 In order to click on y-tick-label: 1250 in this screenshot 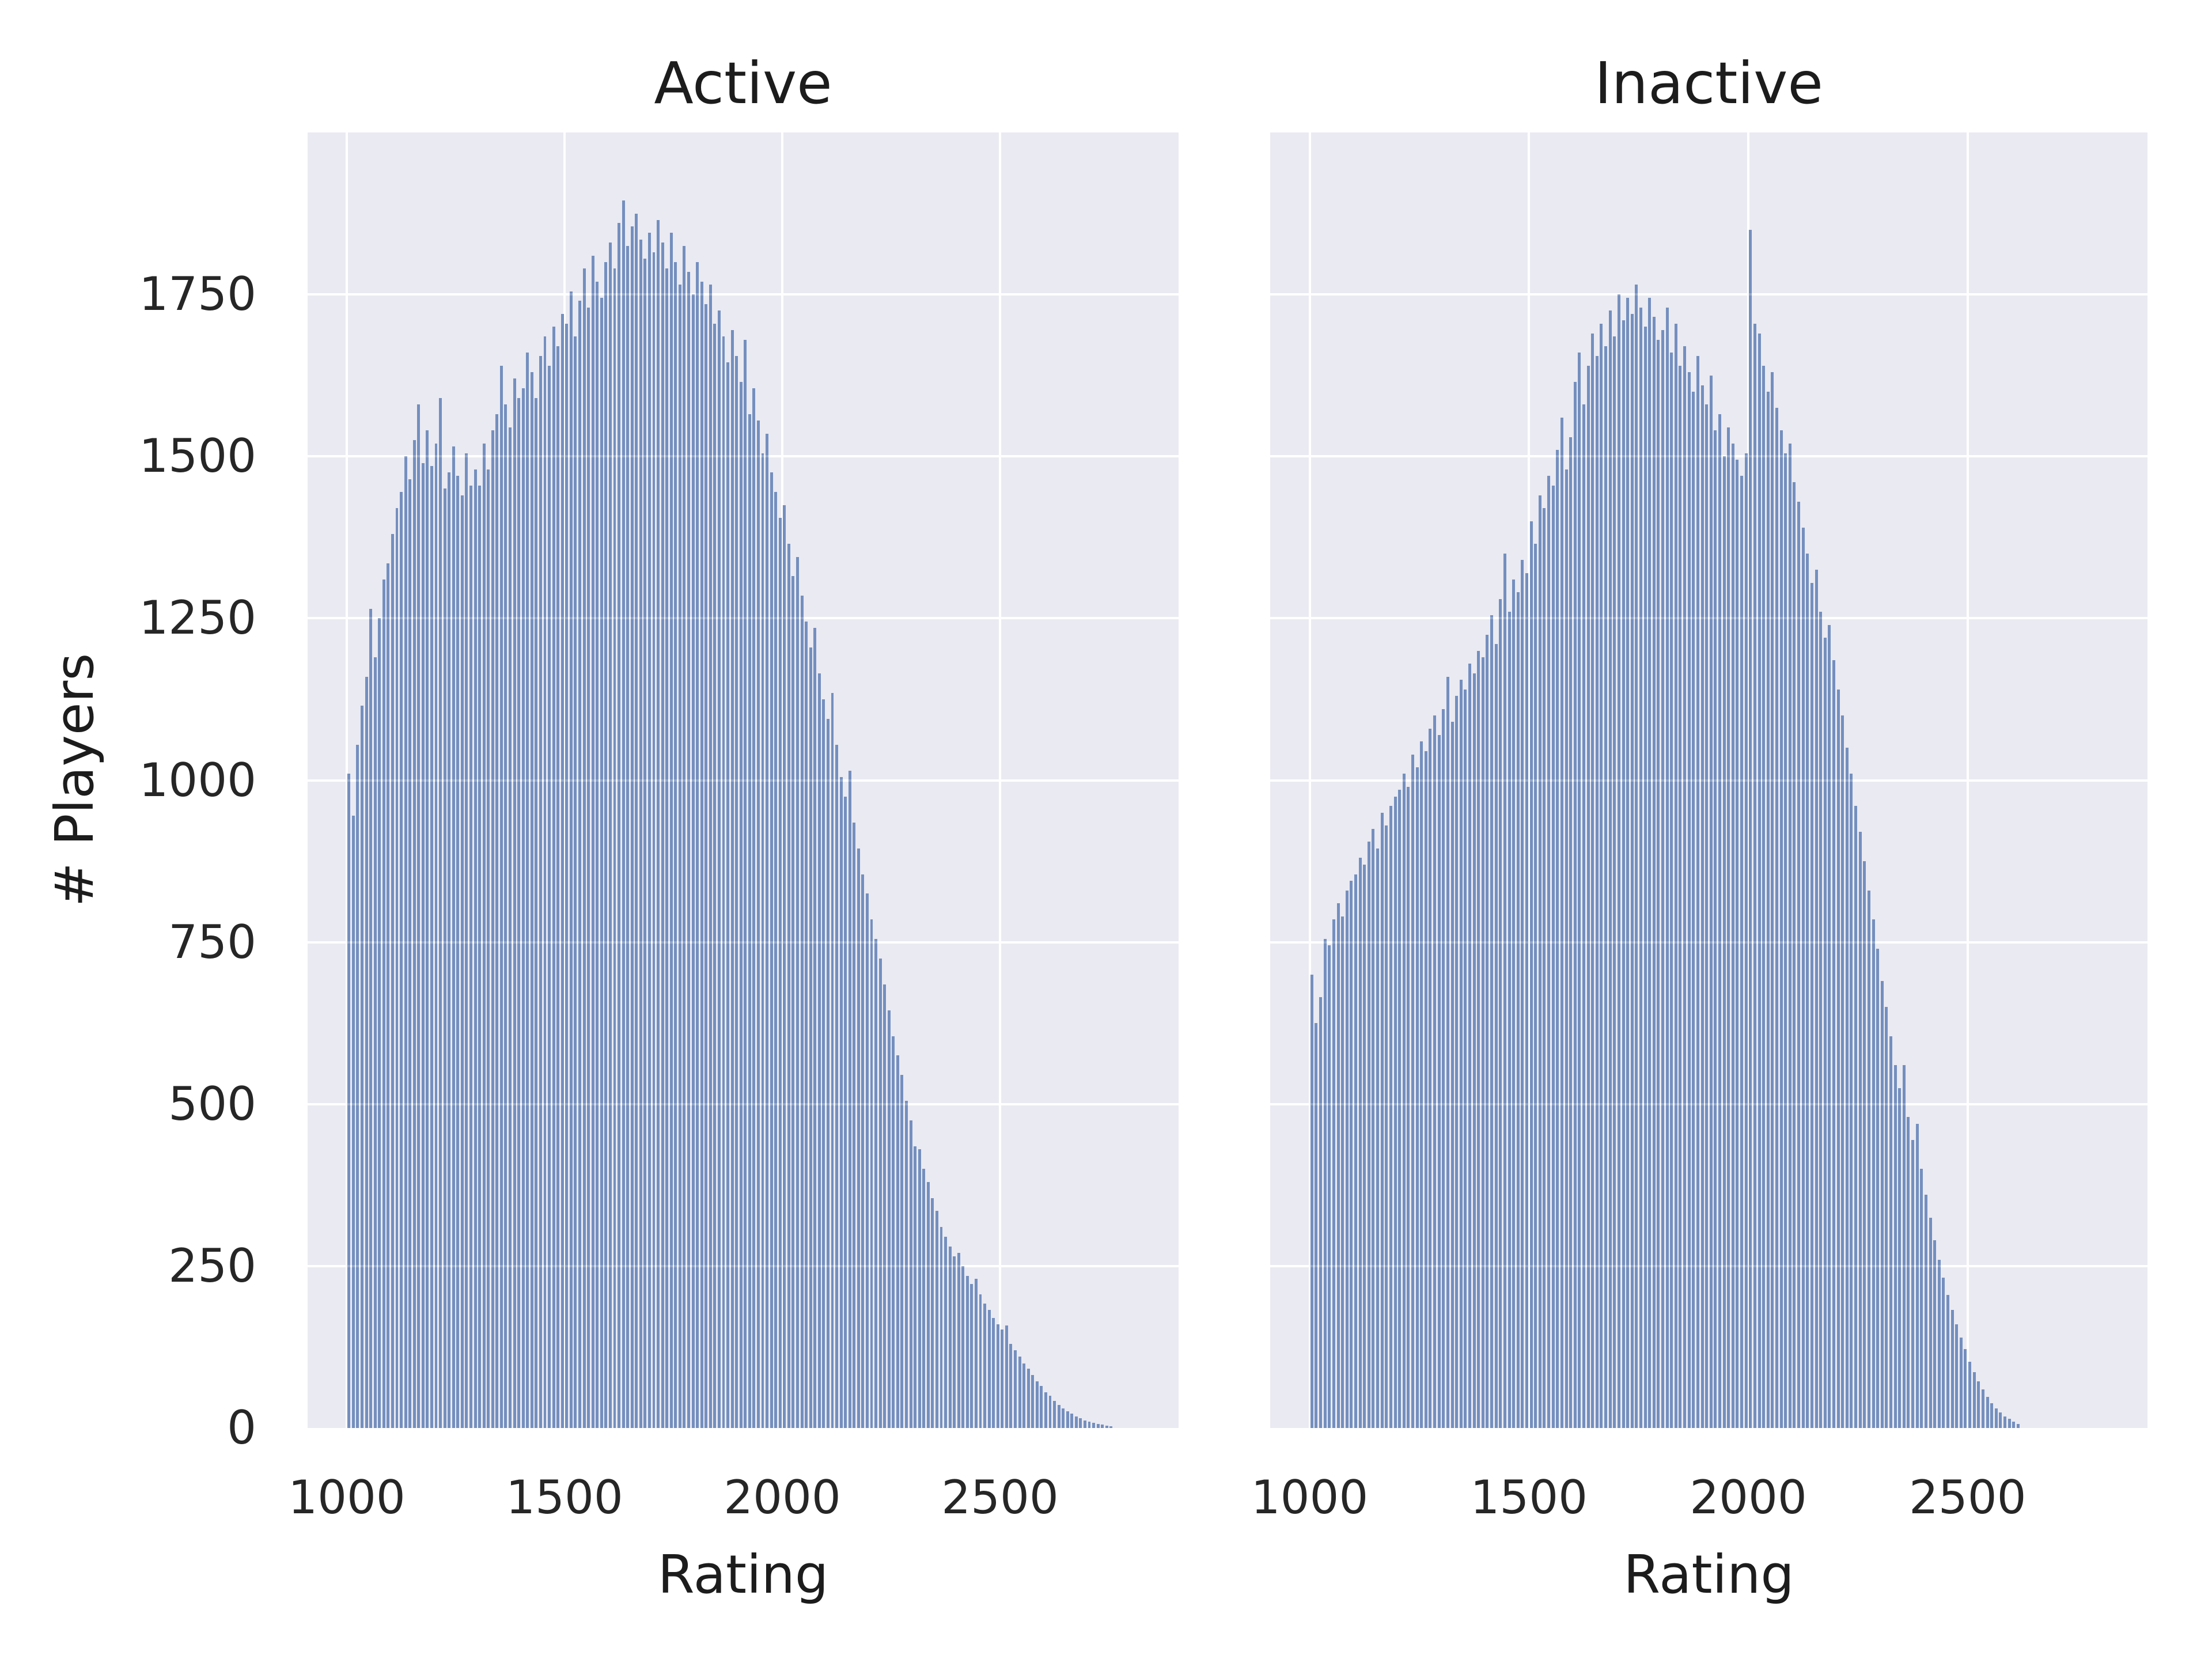, I will do `click(197, 618)`.